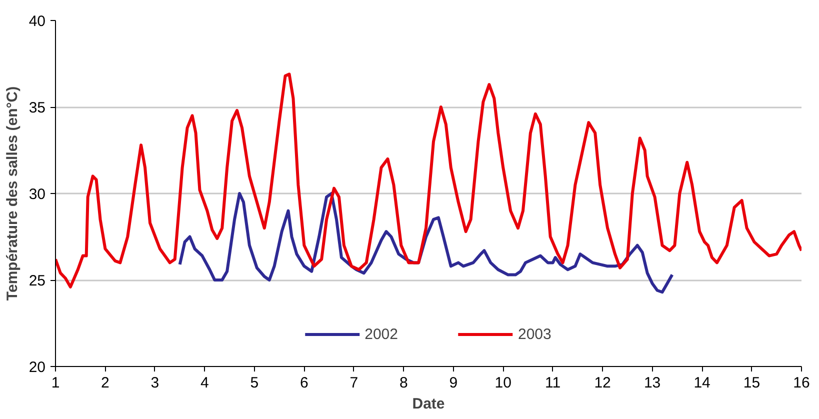  Describe the element at coordinates (381, 334) in the screenshot. I see `legend-label: 2002` at that location.